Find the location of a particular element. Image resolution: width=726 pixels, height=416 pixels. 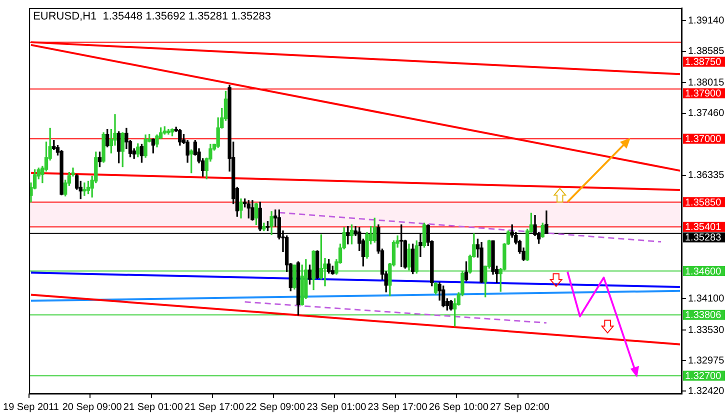

y-tick-label: 1.33530 is located at coordinates (706, 330).